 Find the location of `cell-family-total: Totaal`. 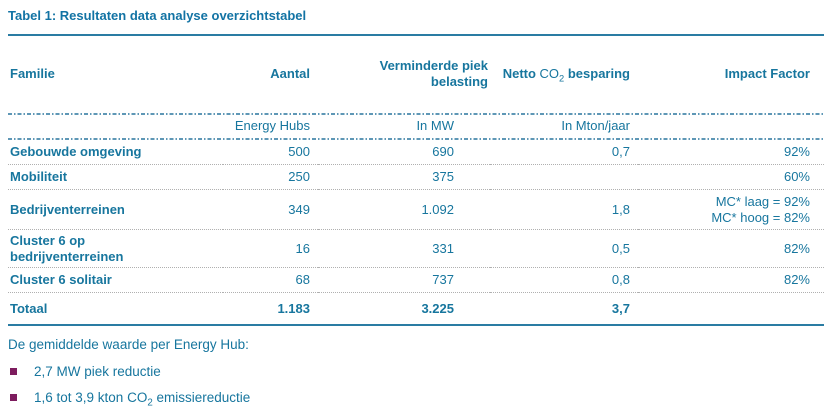

cell-family-total: Totaal is located at coordinates (29, 308).